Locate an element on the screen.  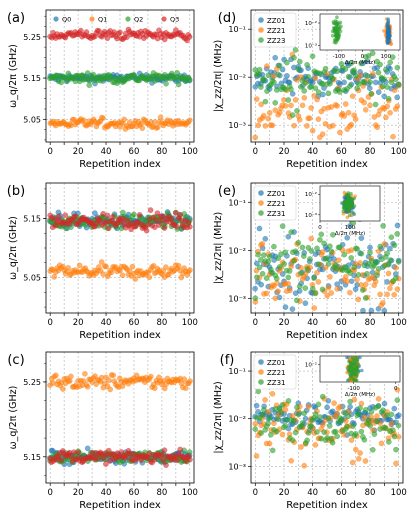
y-tick-label: 5.05 is located at coordinates (32, 278).